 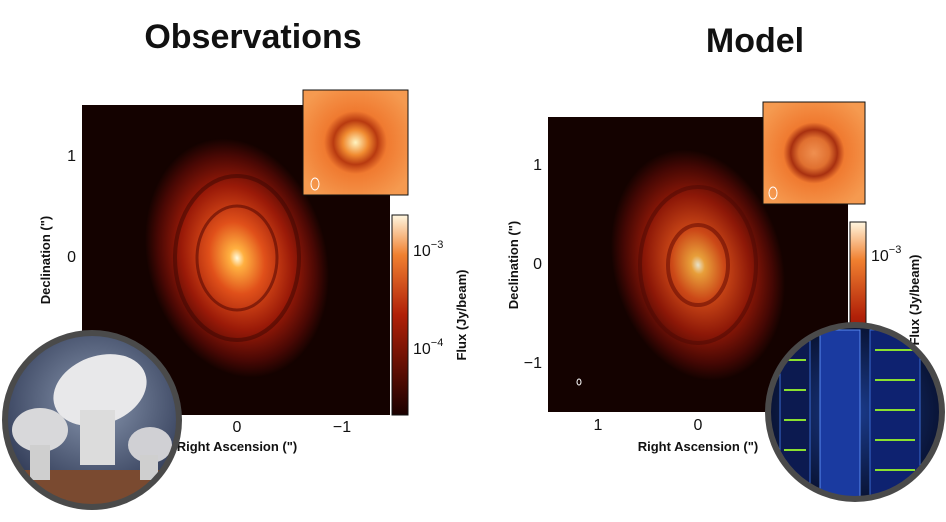 What do you see at coordinates (598, 425) in the screenshot?
I see `x-tick-label: 1` at bounding box center [598, 425].